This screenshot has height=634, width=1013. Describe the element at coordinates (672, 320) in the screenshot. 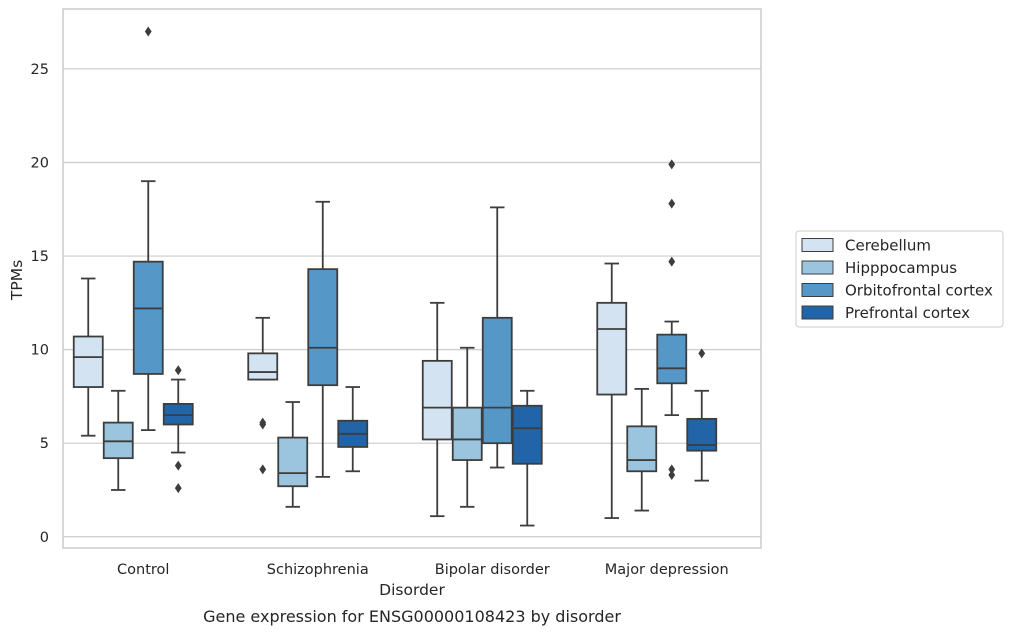

I see `box-orbitofrontal-cortex-major-depression` at that location.